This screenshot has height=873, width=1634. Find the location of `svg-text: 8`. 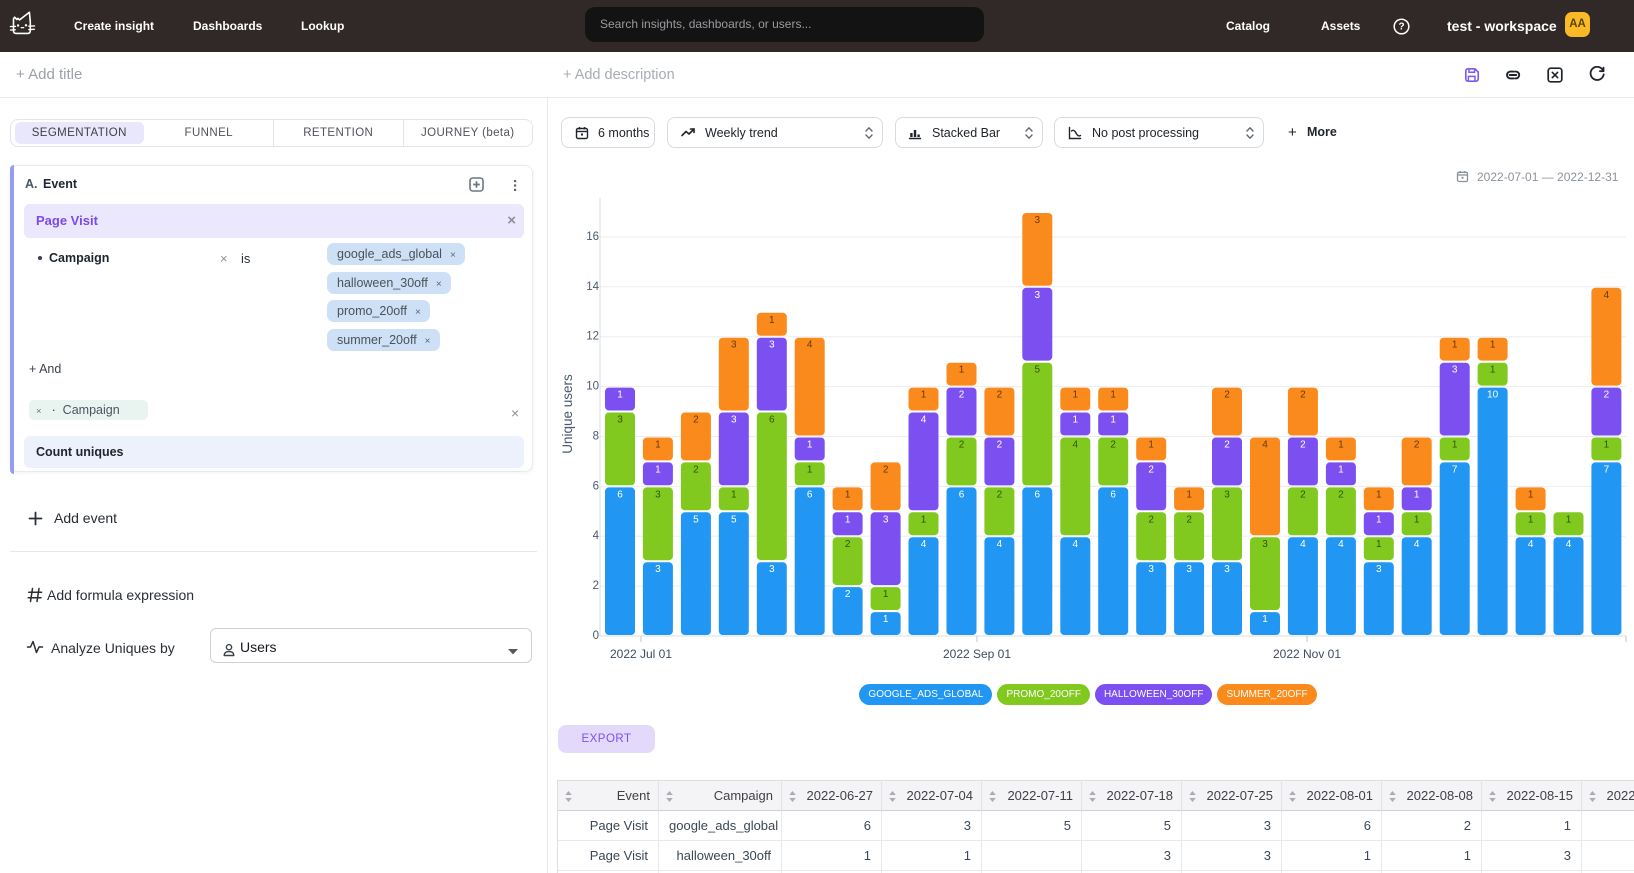

svg-text: 8 is located at coordinates (596, 437).